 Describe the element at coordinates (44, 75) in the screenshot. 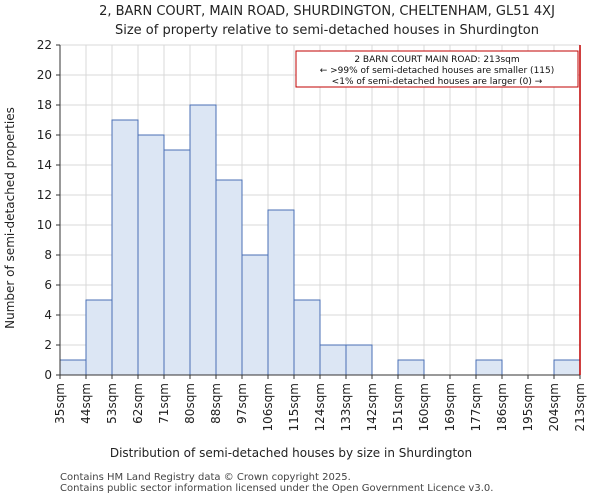

I see `y-tick-label: 20` at that location.